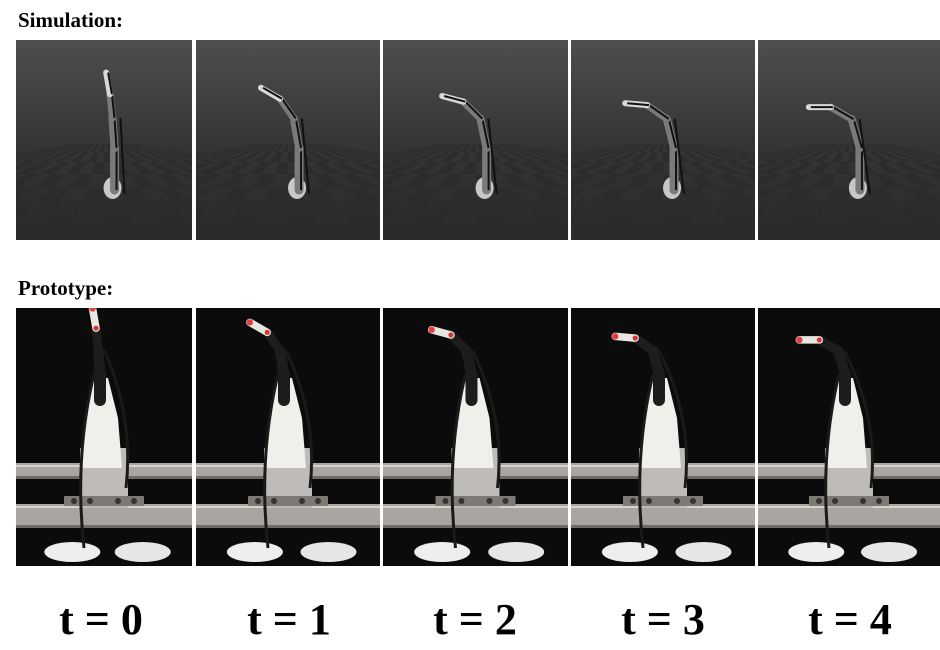 The height and width of the screenshot is (650, 940). Describe the element at coordinates (107, 552) in the screenshot. I see `white-base-pucks` at that location.